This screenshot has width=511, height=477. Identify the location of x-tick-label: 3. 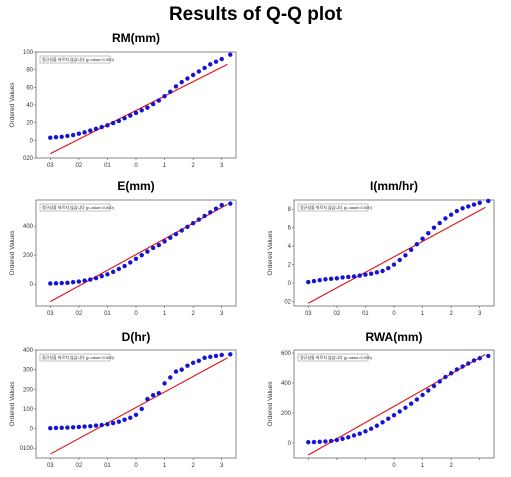
(480, 314).